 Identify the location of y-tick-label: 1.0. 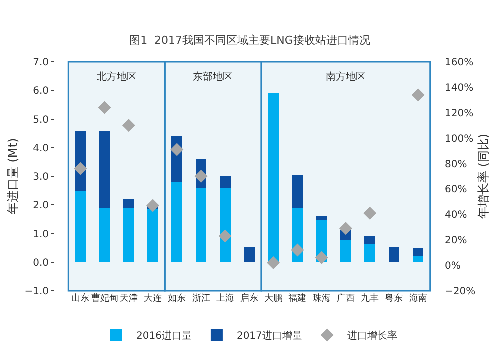
(41, 234).